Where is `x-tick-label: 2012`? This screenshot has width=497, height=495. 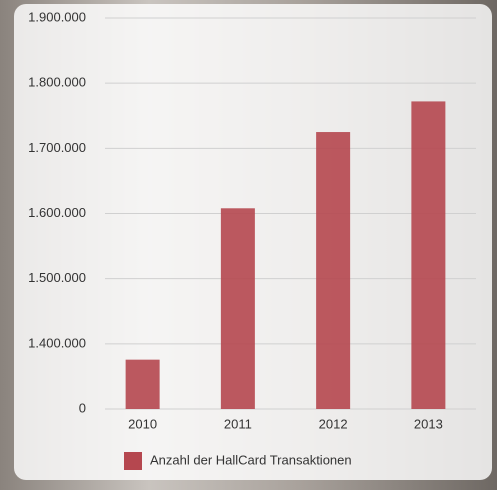 x-tick-label: 2012 is located at coordinates (333, 423).